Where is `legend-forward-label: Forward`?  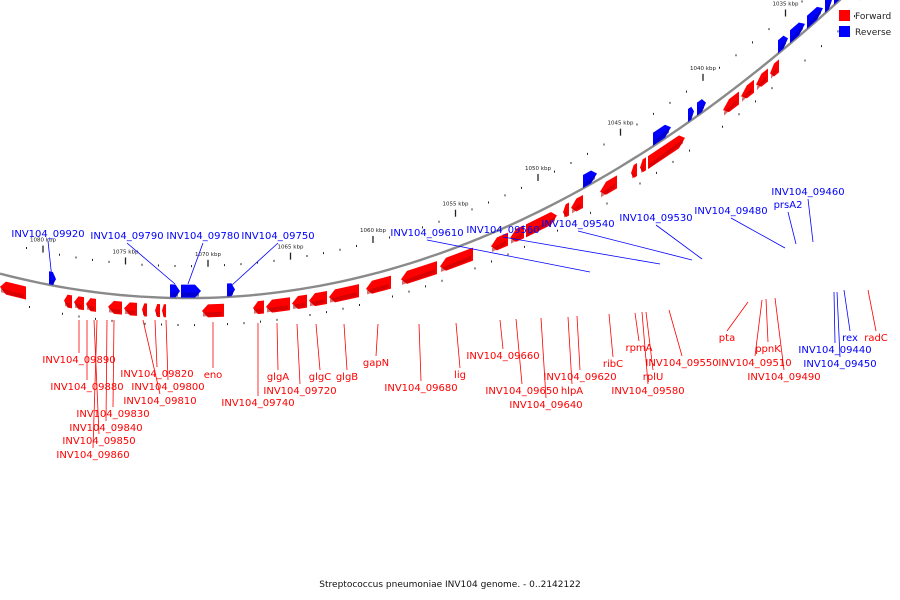 legend-forward-label: Forward is located at coordinates (873, 17).